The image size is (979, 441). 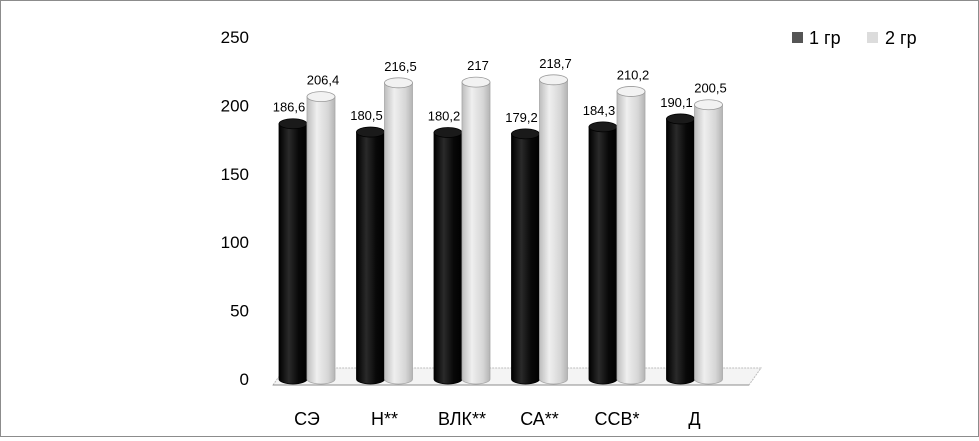 I want to click on data-label: 216,5, so click(x=400, y=66).